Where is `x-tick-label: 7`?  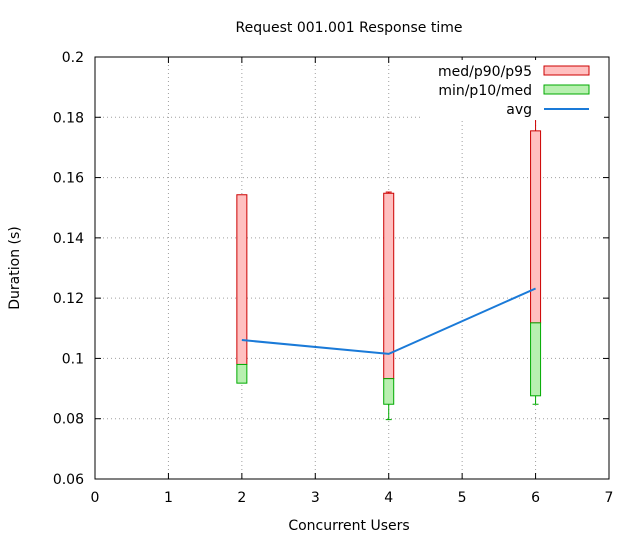 x-tick-label: 7 is located at coordinates (609, 498).